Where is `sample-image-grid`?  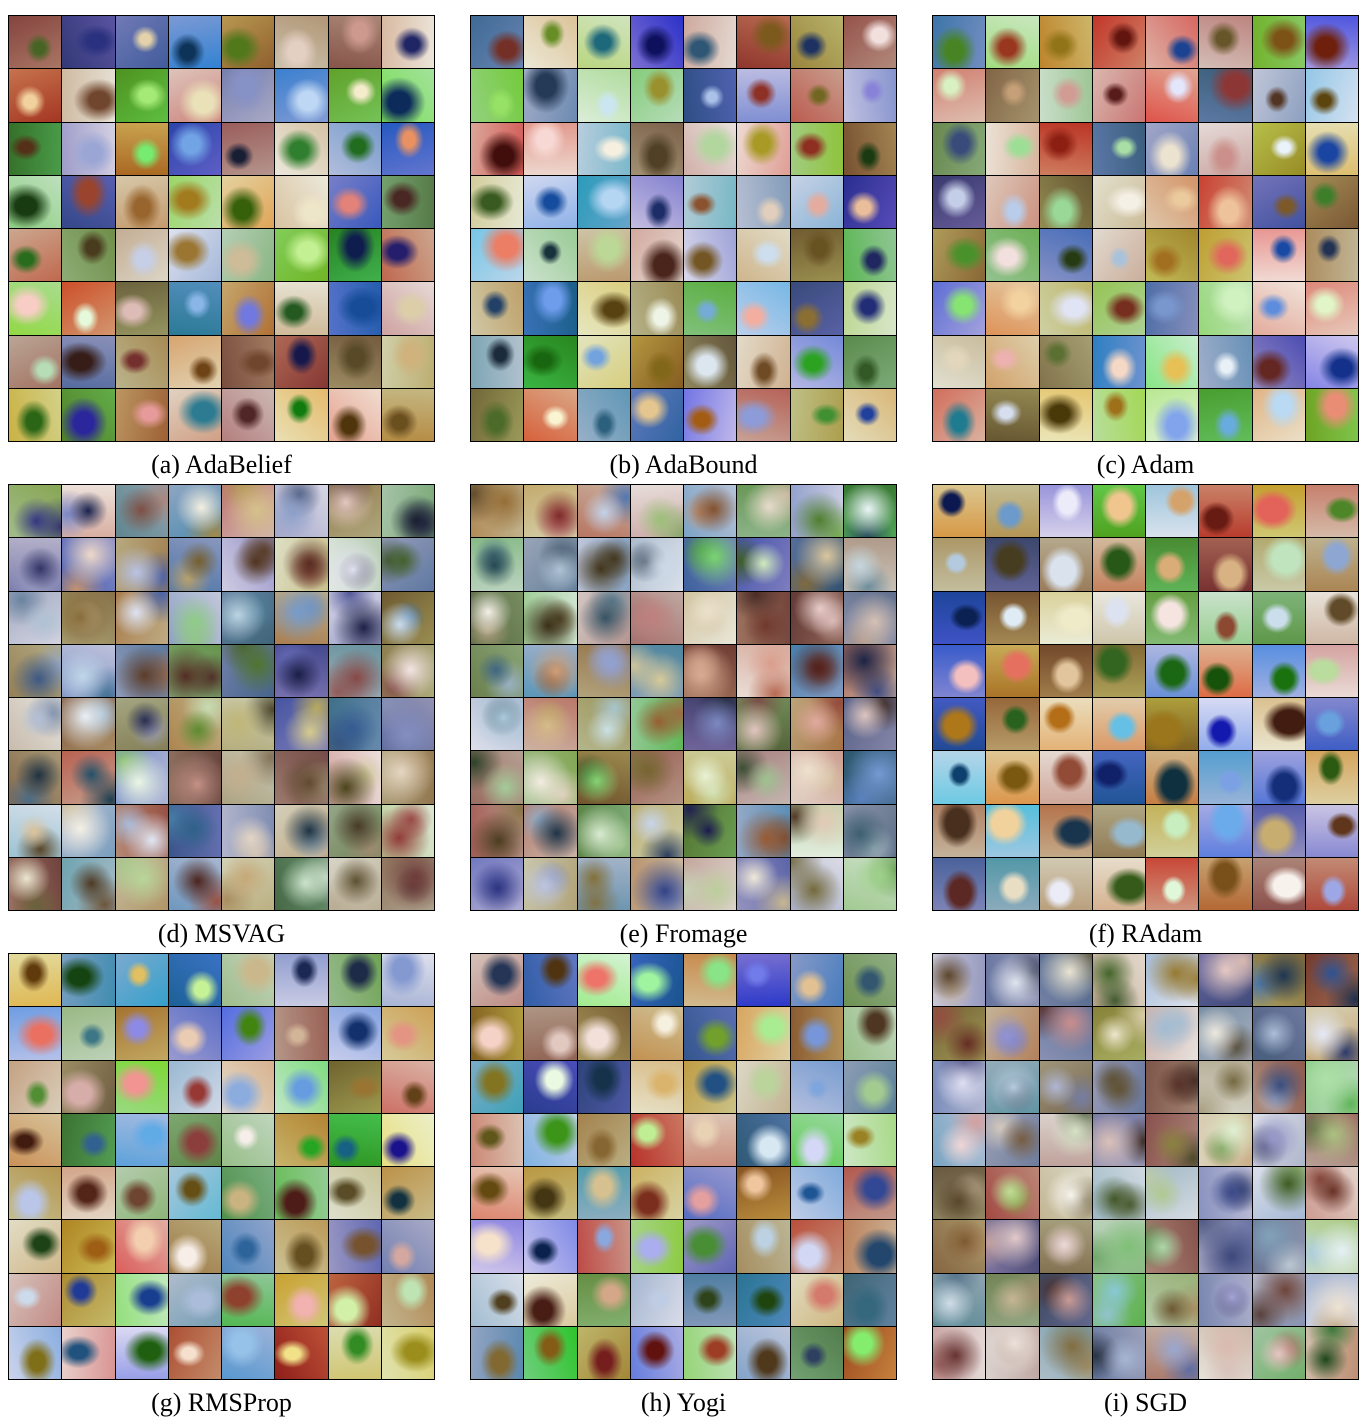 sample-image-grid is located at coordinates (221, 1166).